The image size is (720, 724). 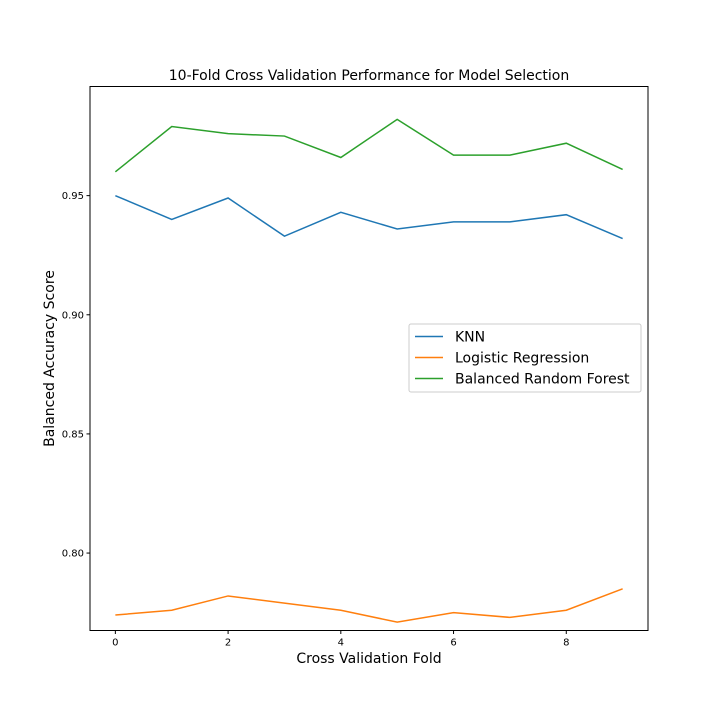 I want to click on x-tick-label: 2, so click(x=228, y=643).